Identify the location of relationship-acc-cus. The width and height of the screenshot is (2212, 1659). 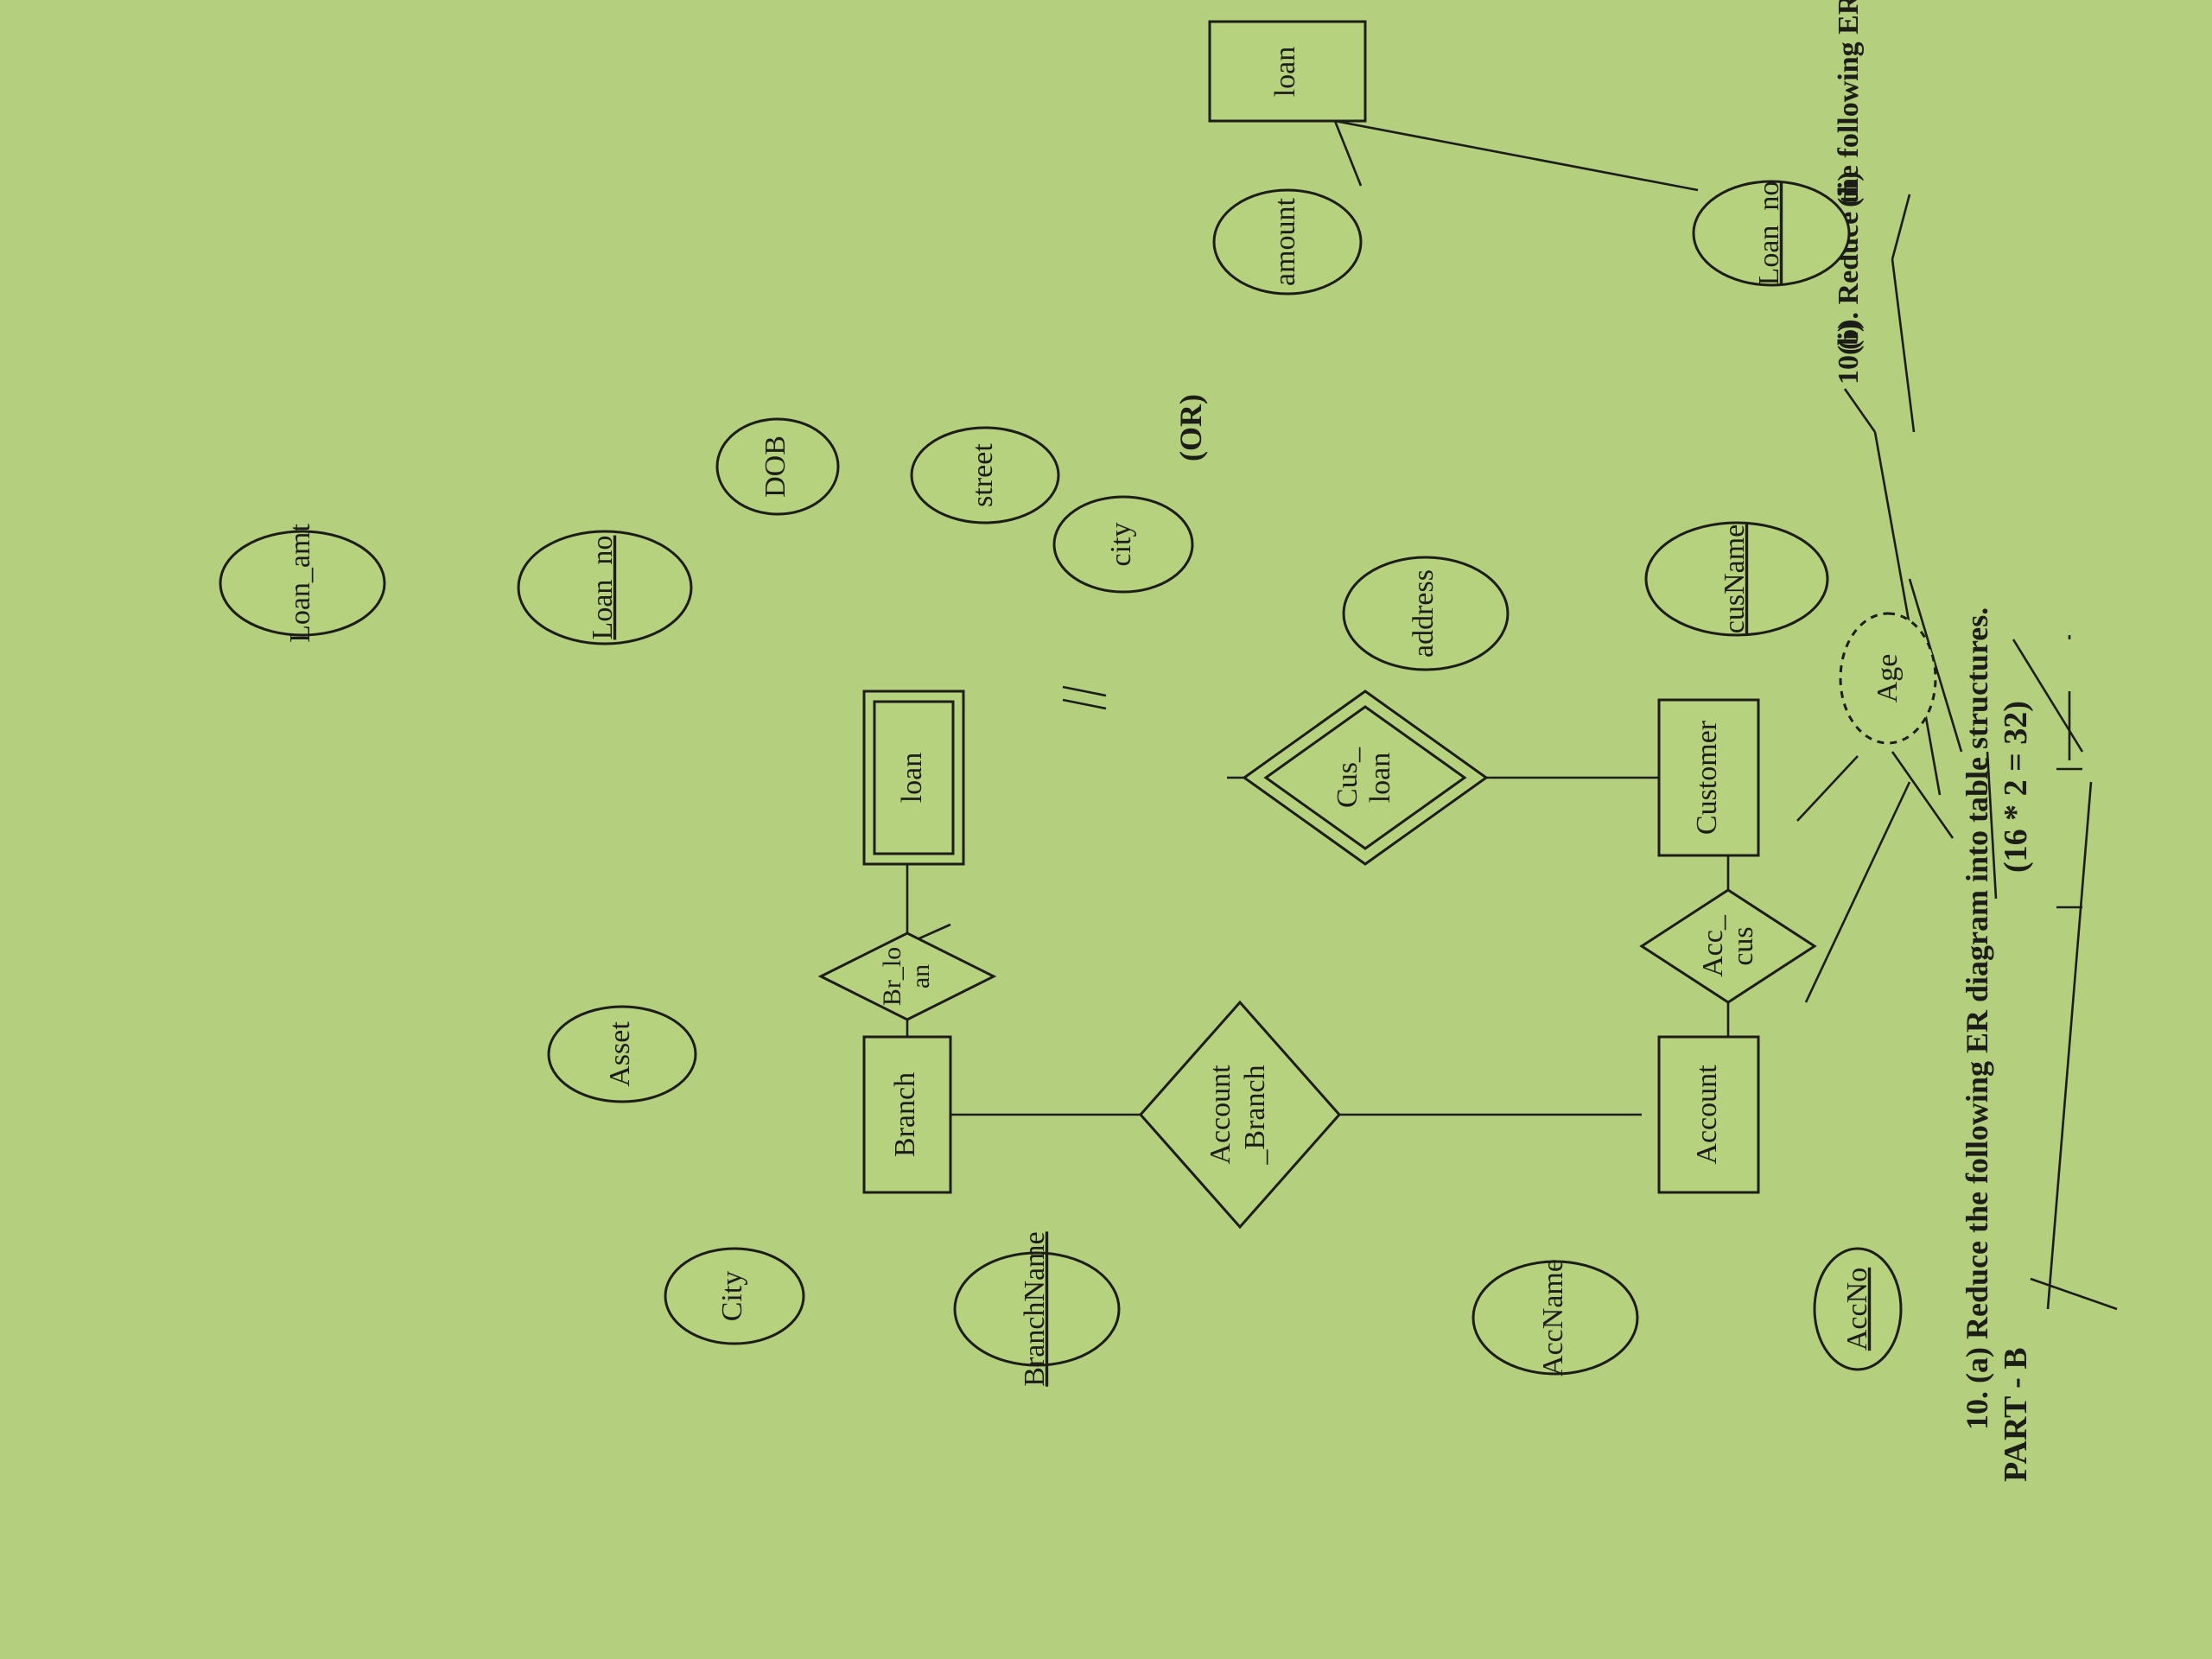
(1728, 946).